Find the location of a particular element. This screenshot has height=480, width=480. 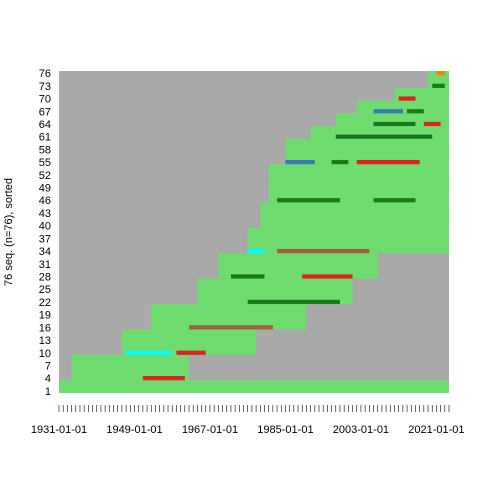

x-tick-label: 2003-01-01 is located at coordinates (361, 430).